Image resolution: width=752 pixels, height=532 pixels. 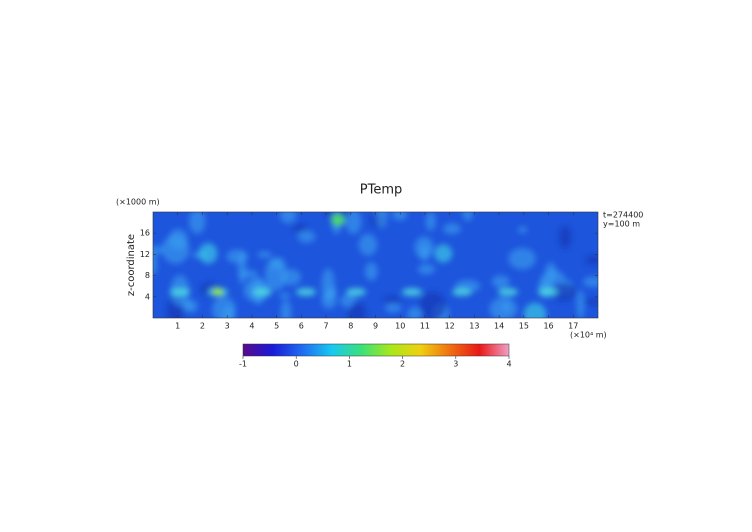 I want to click on field-texture, so click(x=375, y=265).